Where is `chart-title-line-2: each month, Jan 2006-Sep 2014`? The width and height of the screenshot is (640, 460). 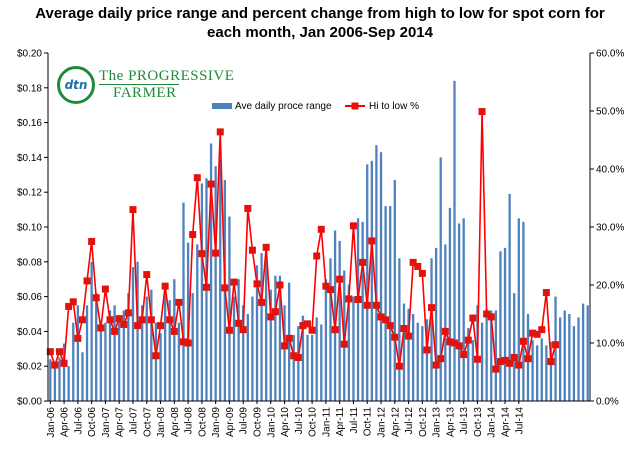
chart-title-line-2: each month, Jan 2006-Sep 2014 is located at coordinates (320, 32).